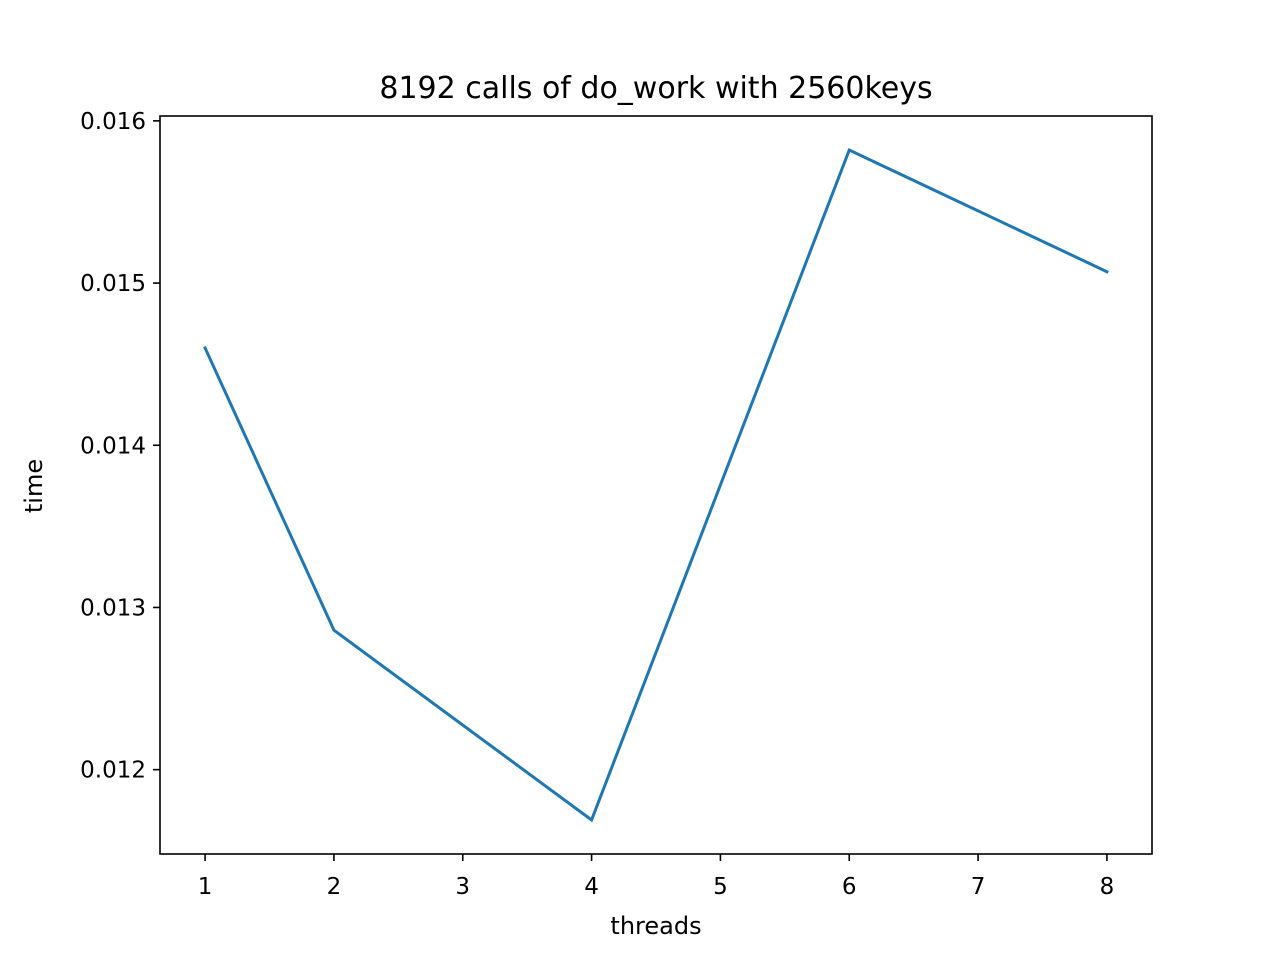  What do you see at coordinates (655, 926) in the screenshot?
I see `x-axis-label: threads` at bounding box center [655, 926].